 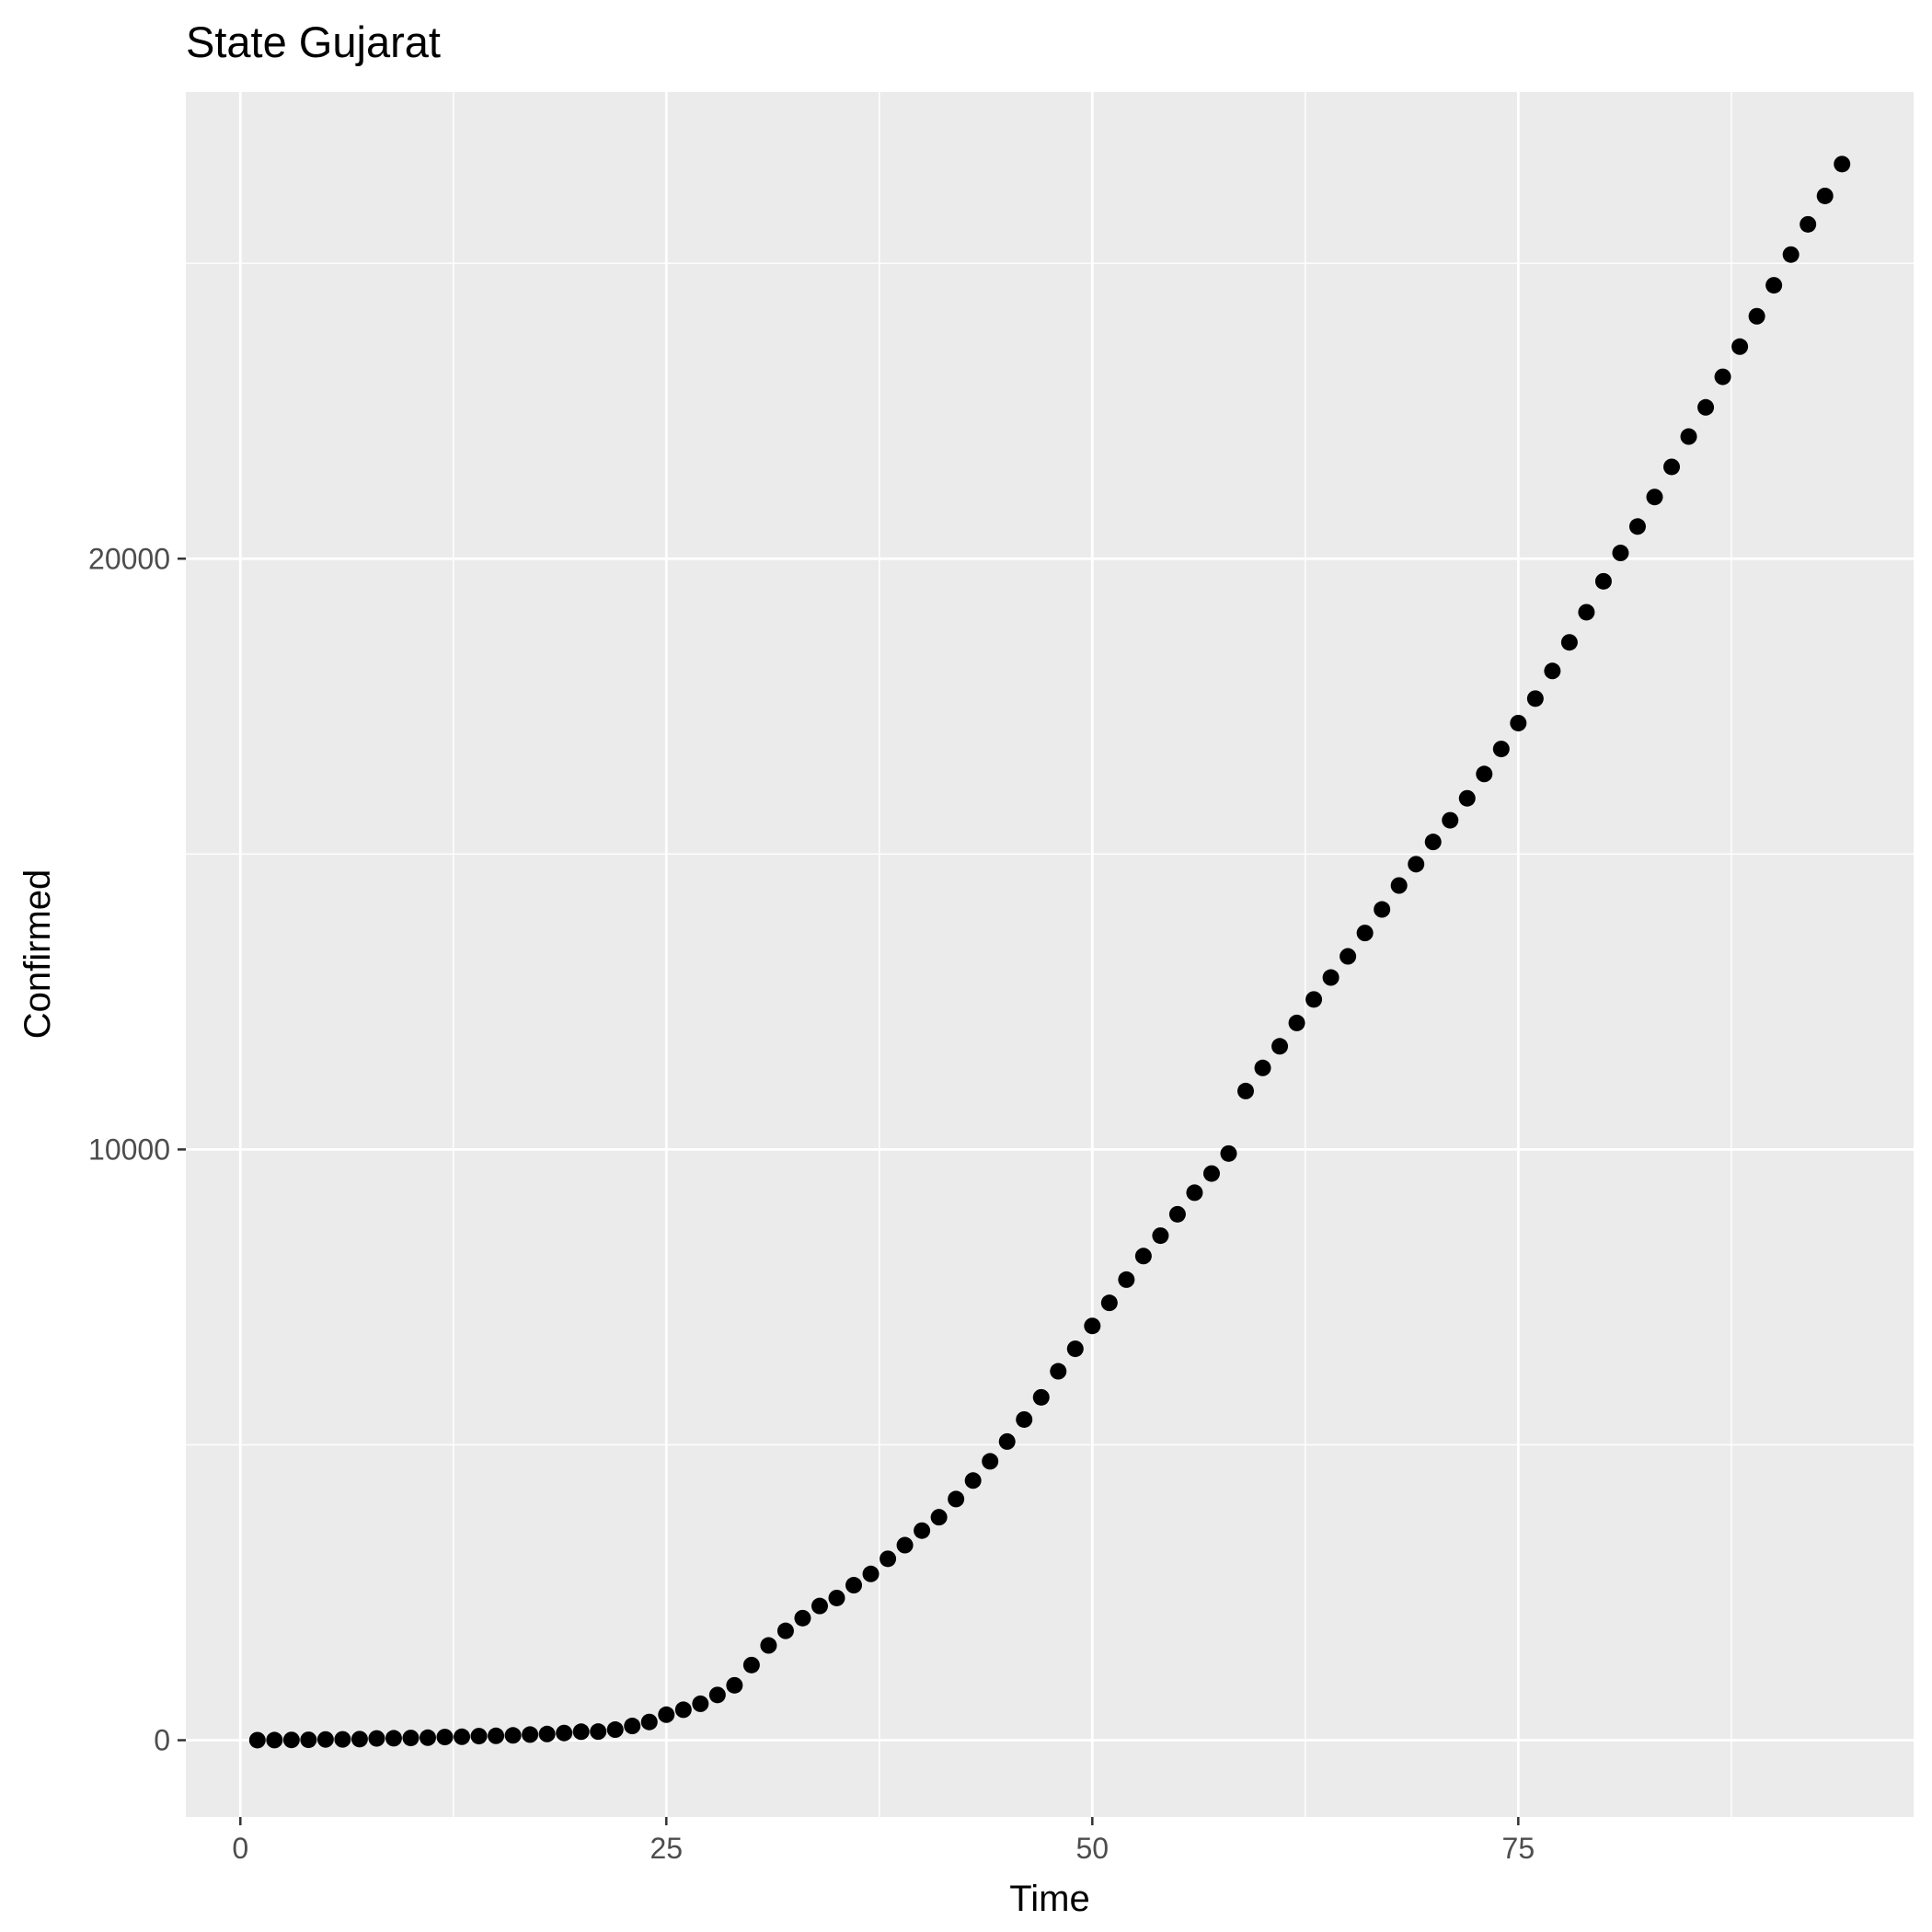 I want to click on y-axis: 0 10000 20000, so click(x=137, y=1149).